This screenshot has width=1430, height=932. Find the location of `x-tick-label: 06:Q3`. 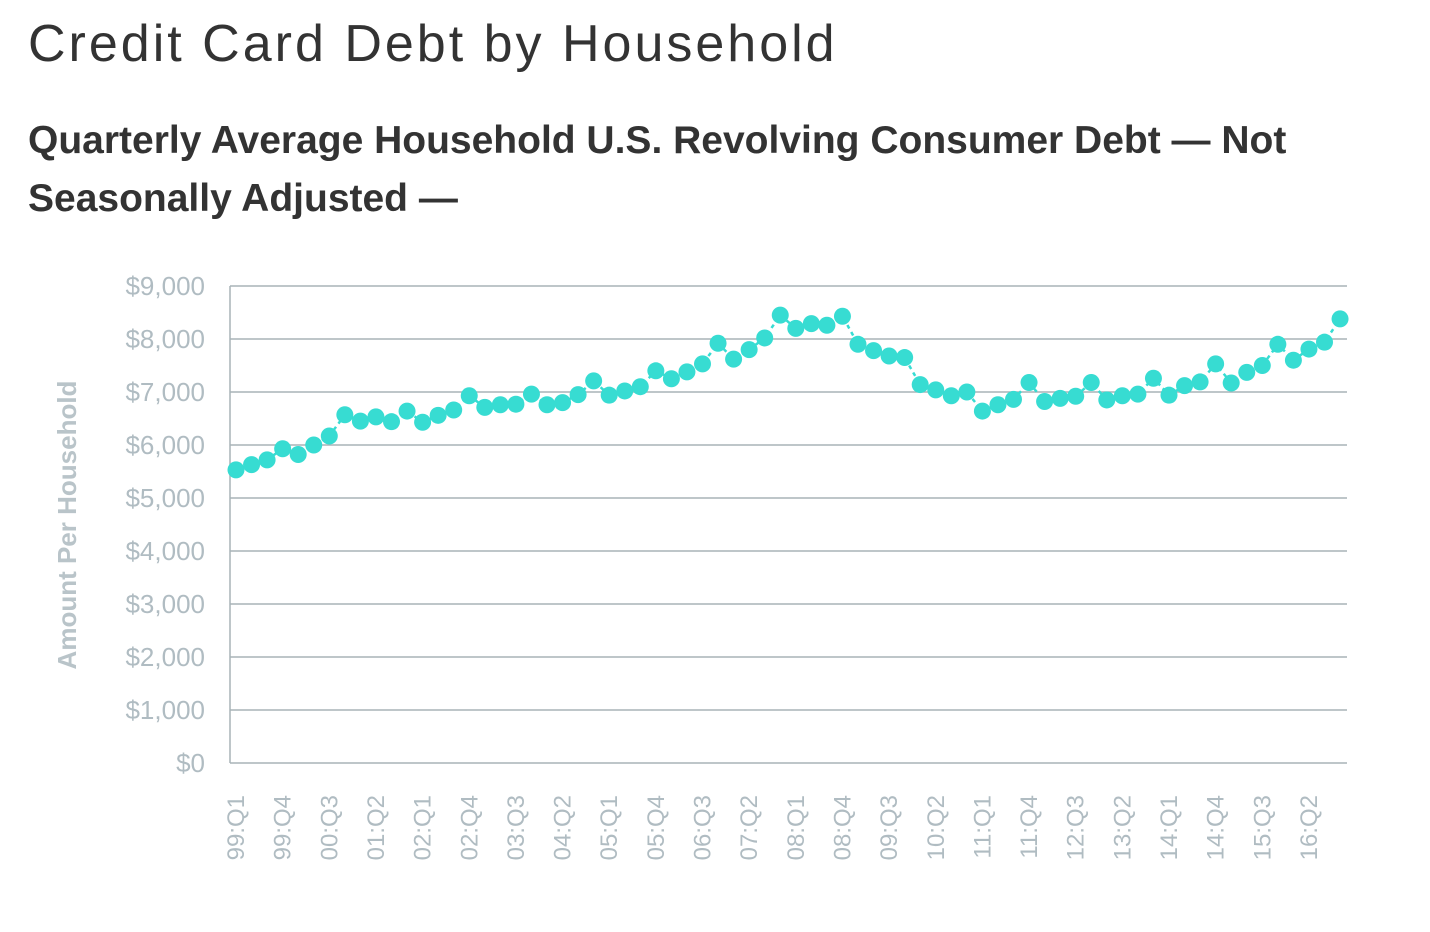

x-tick-label: 06:Q3 is located at coordinates (703, 827).